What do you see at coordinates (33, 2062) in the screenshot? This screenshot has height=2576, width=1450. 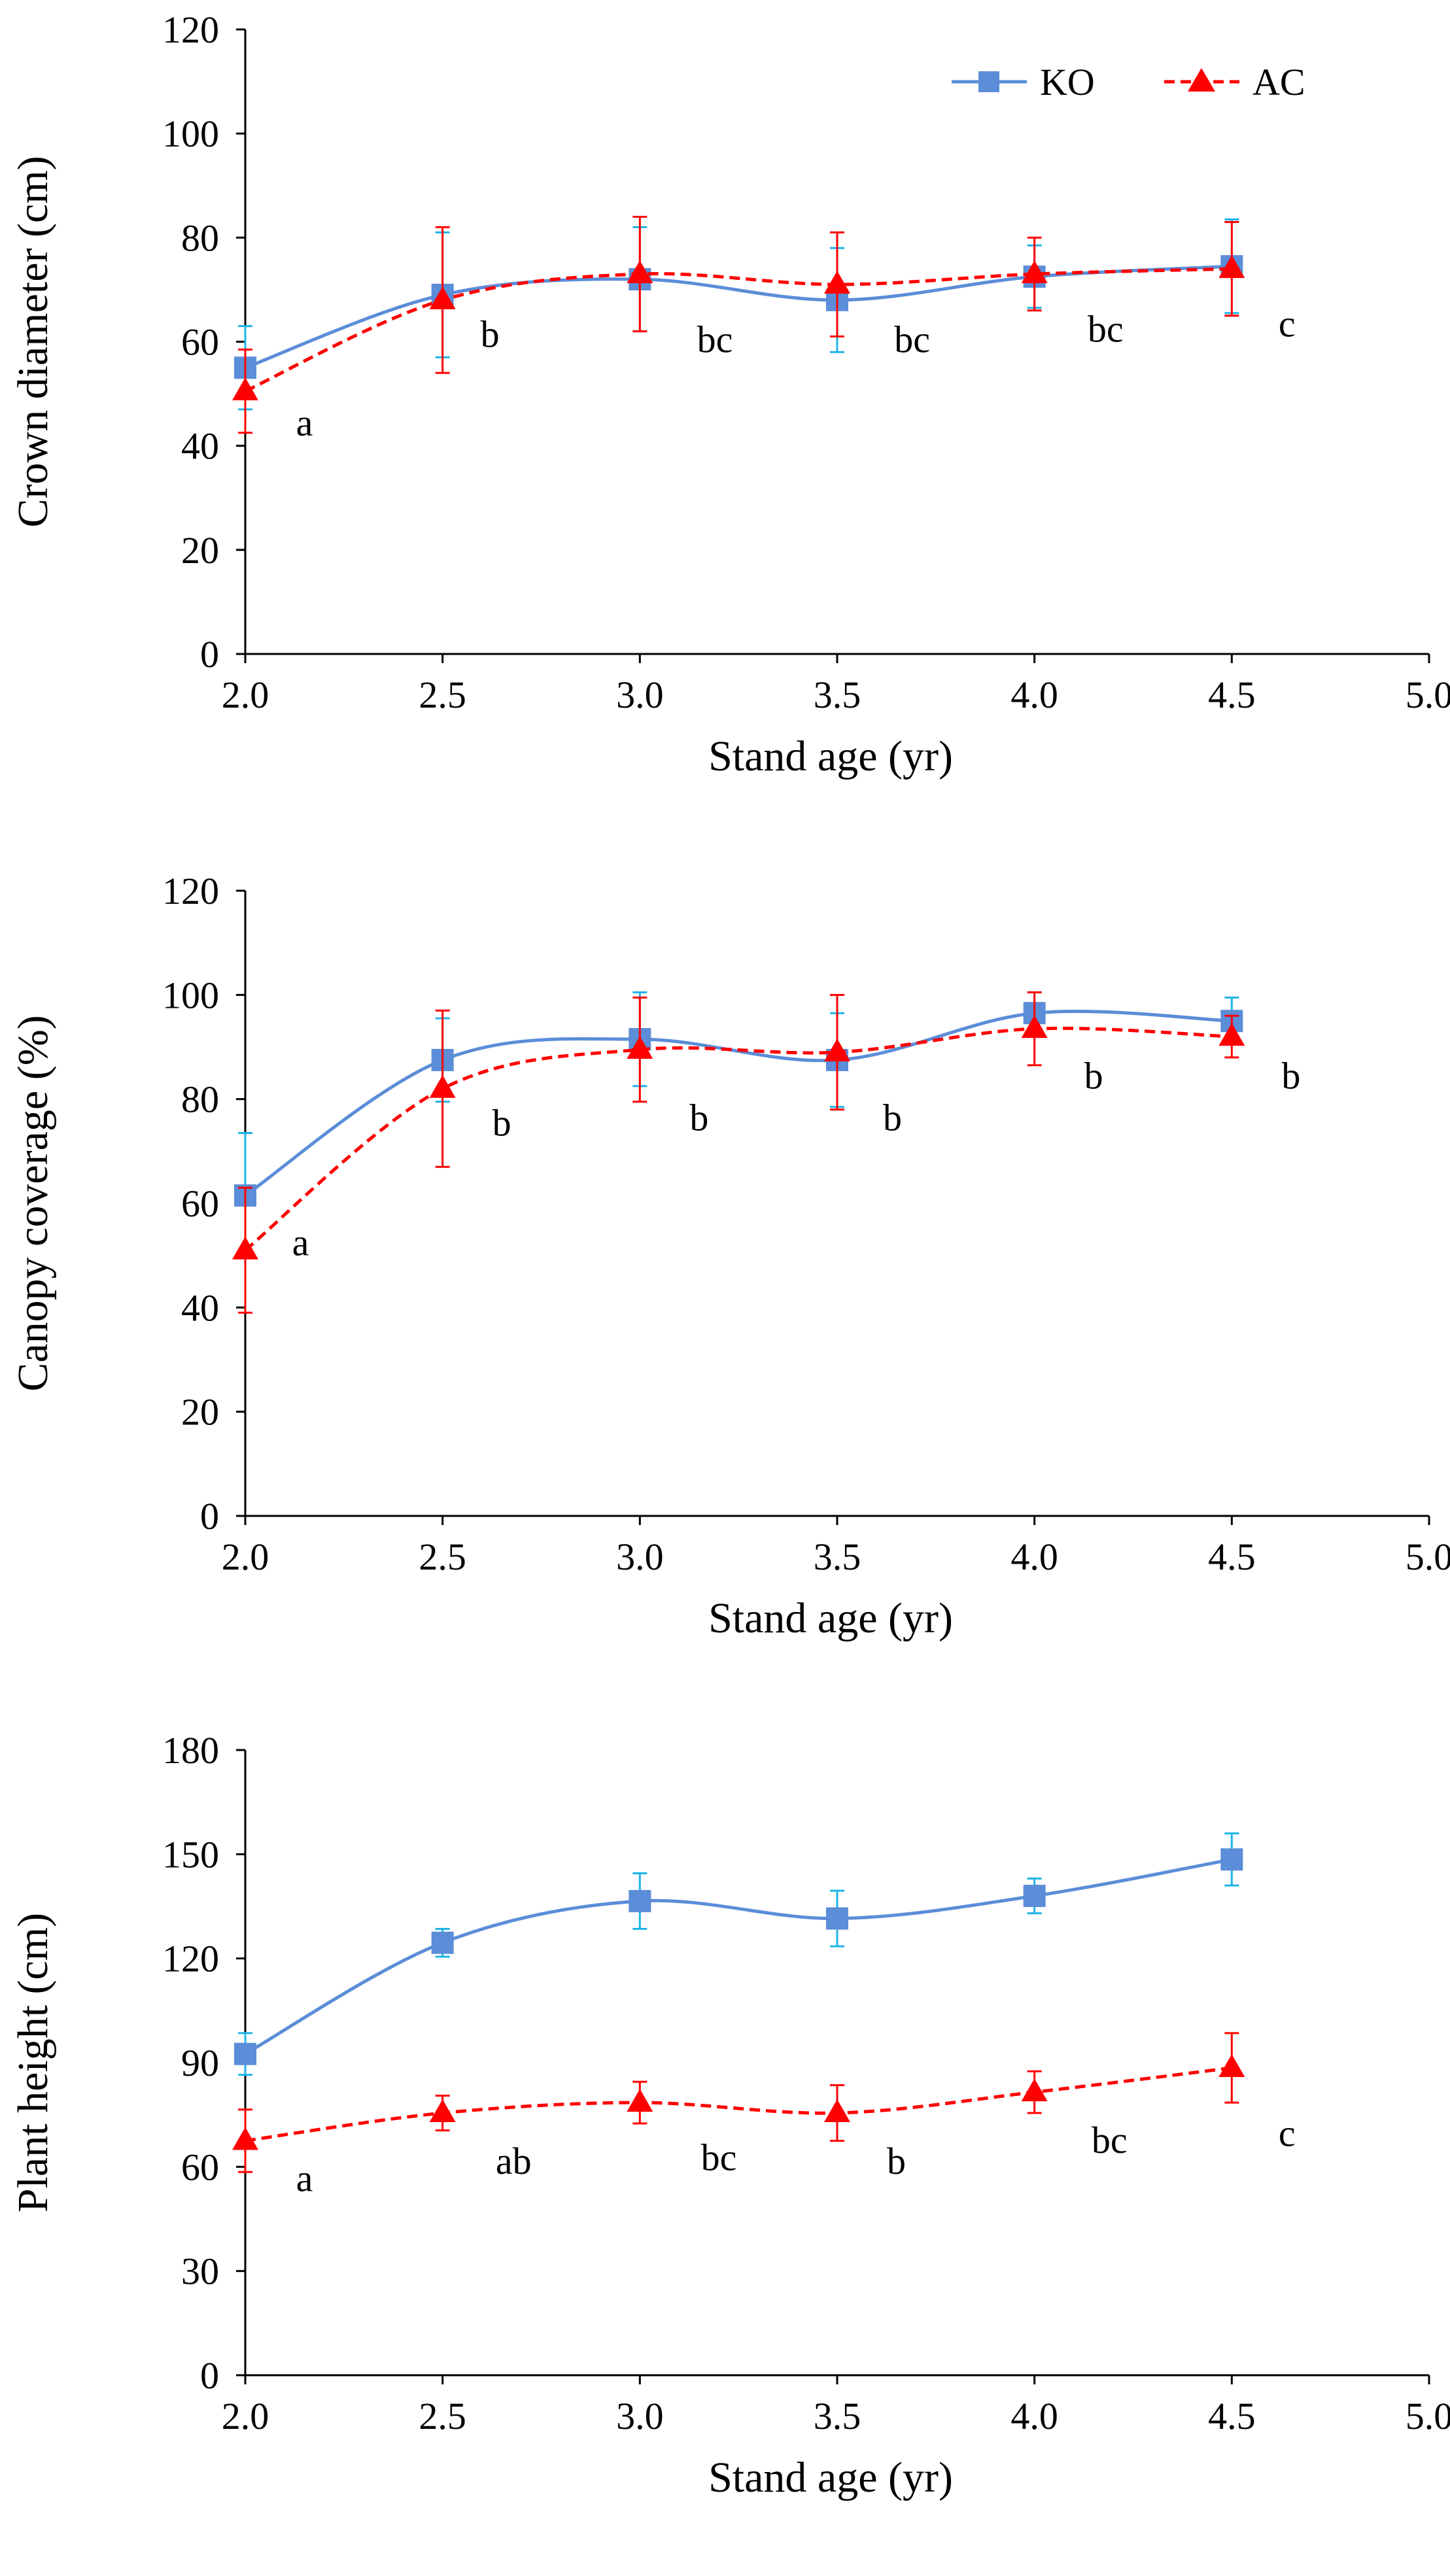 I see `y-axis-title: Plant height (cm)` at bounding box center [33, 2062].